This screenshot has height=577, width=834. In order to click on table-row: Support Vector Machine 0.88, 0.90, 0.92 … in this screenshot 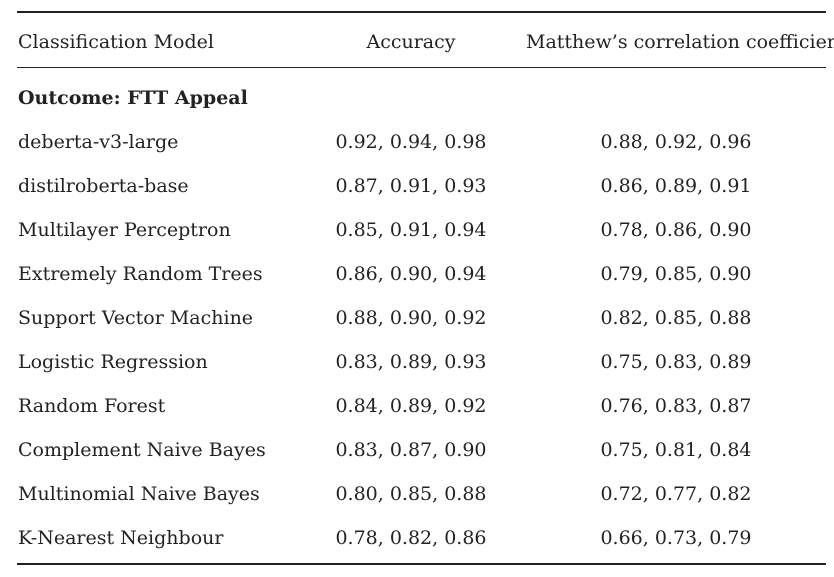, I will do `click(417, 318)`.